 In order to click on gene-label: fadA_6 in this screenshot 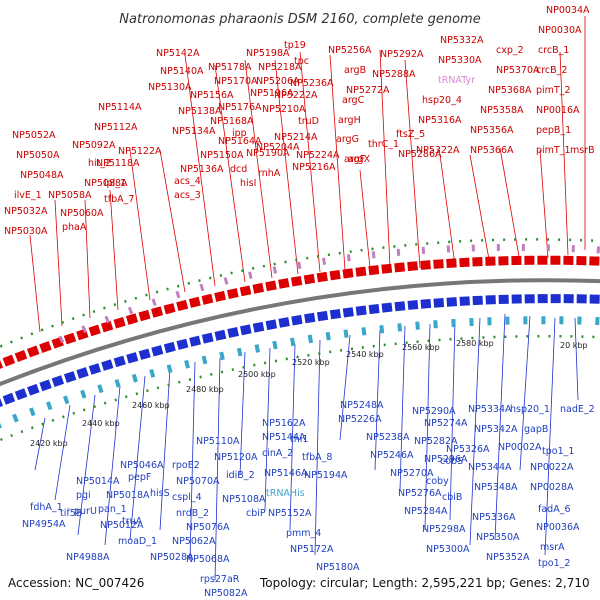, I will do `click(554, 509)`.